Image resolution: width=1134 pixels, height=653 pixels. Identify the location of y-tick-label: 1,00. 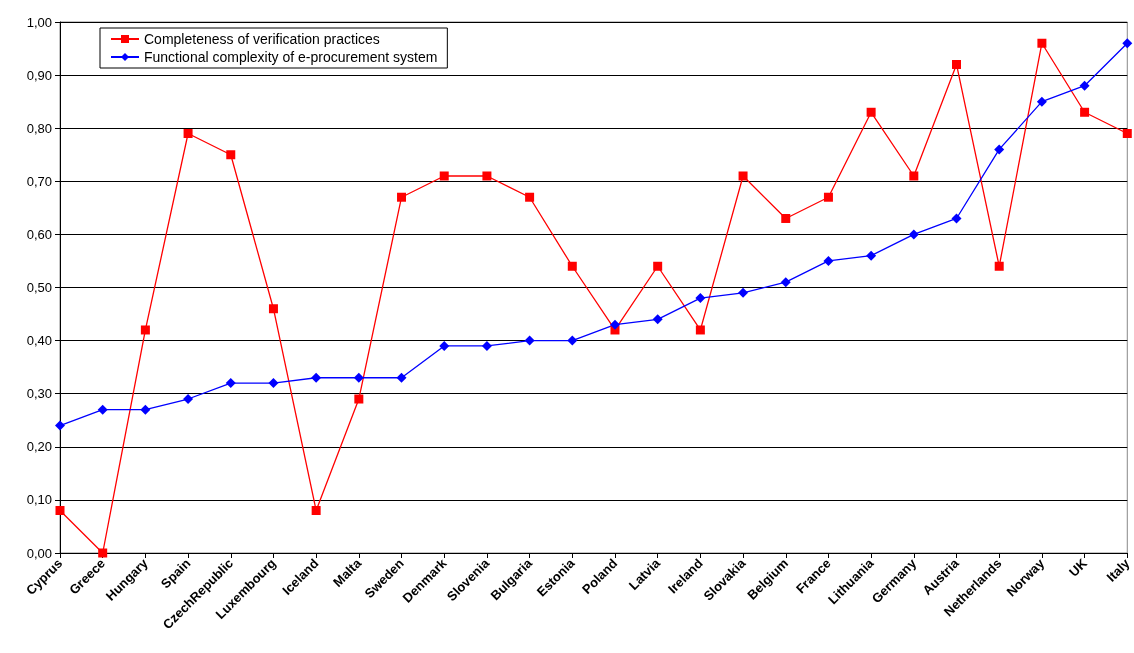
(39, 22).